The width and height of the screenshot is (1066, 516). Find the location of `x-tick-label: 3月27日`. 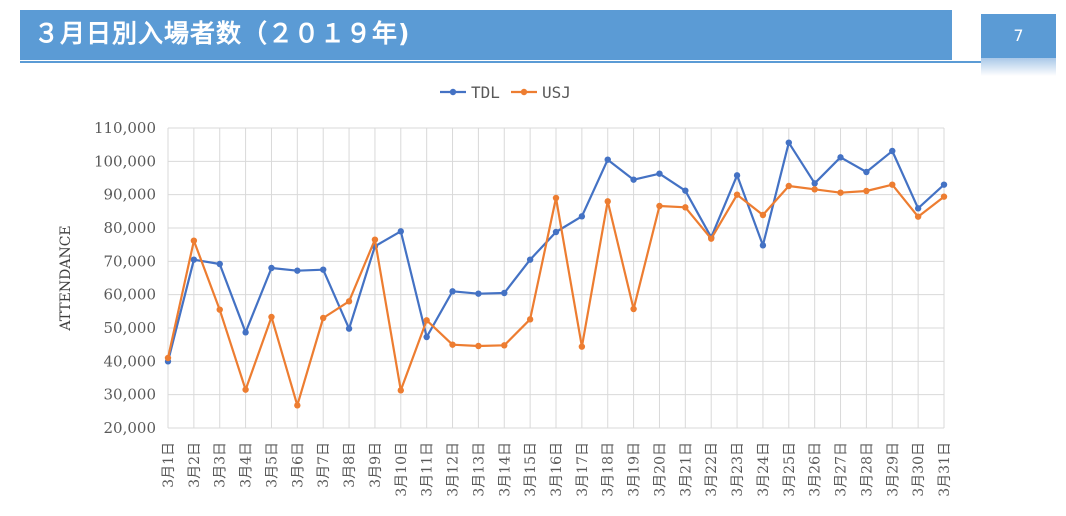

x-tick-label: 3月27日 is located at coordinates (842, 469).